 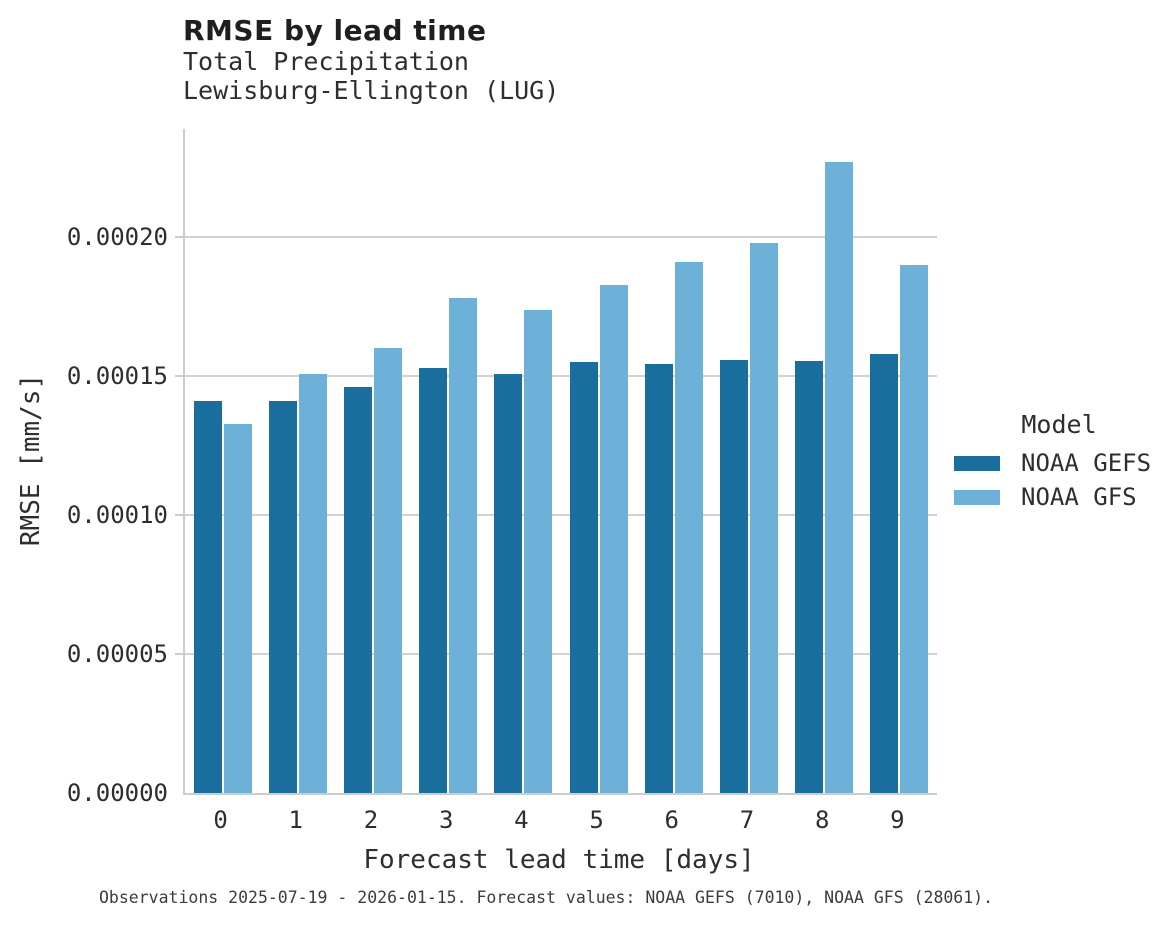 What do you see at coordinates (117, 793) in the screenshot?
I see `y-tick-label-0.00000: 0.00000` at bounding box center [117, 793].